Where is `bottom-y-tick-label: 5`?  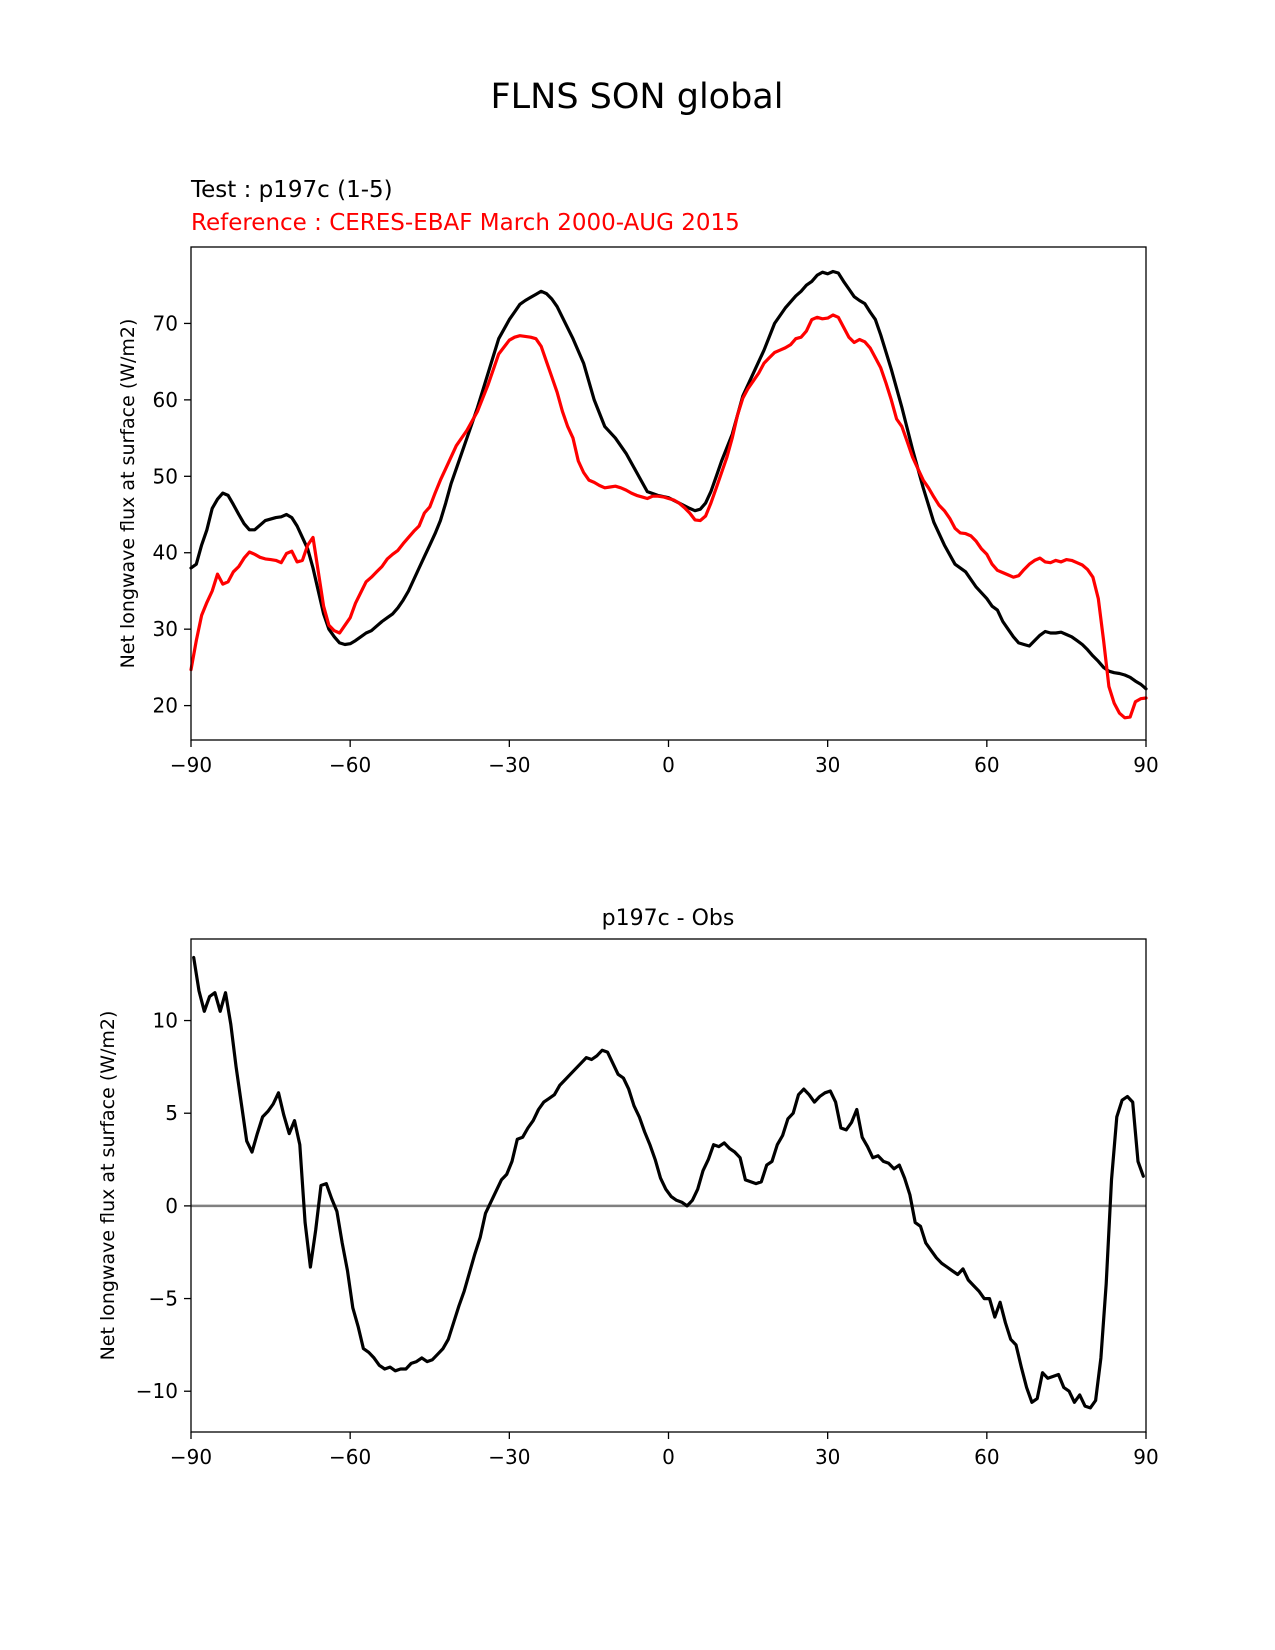
bottom-y-tick-label: 5 is located at coordinates (171, 1113).